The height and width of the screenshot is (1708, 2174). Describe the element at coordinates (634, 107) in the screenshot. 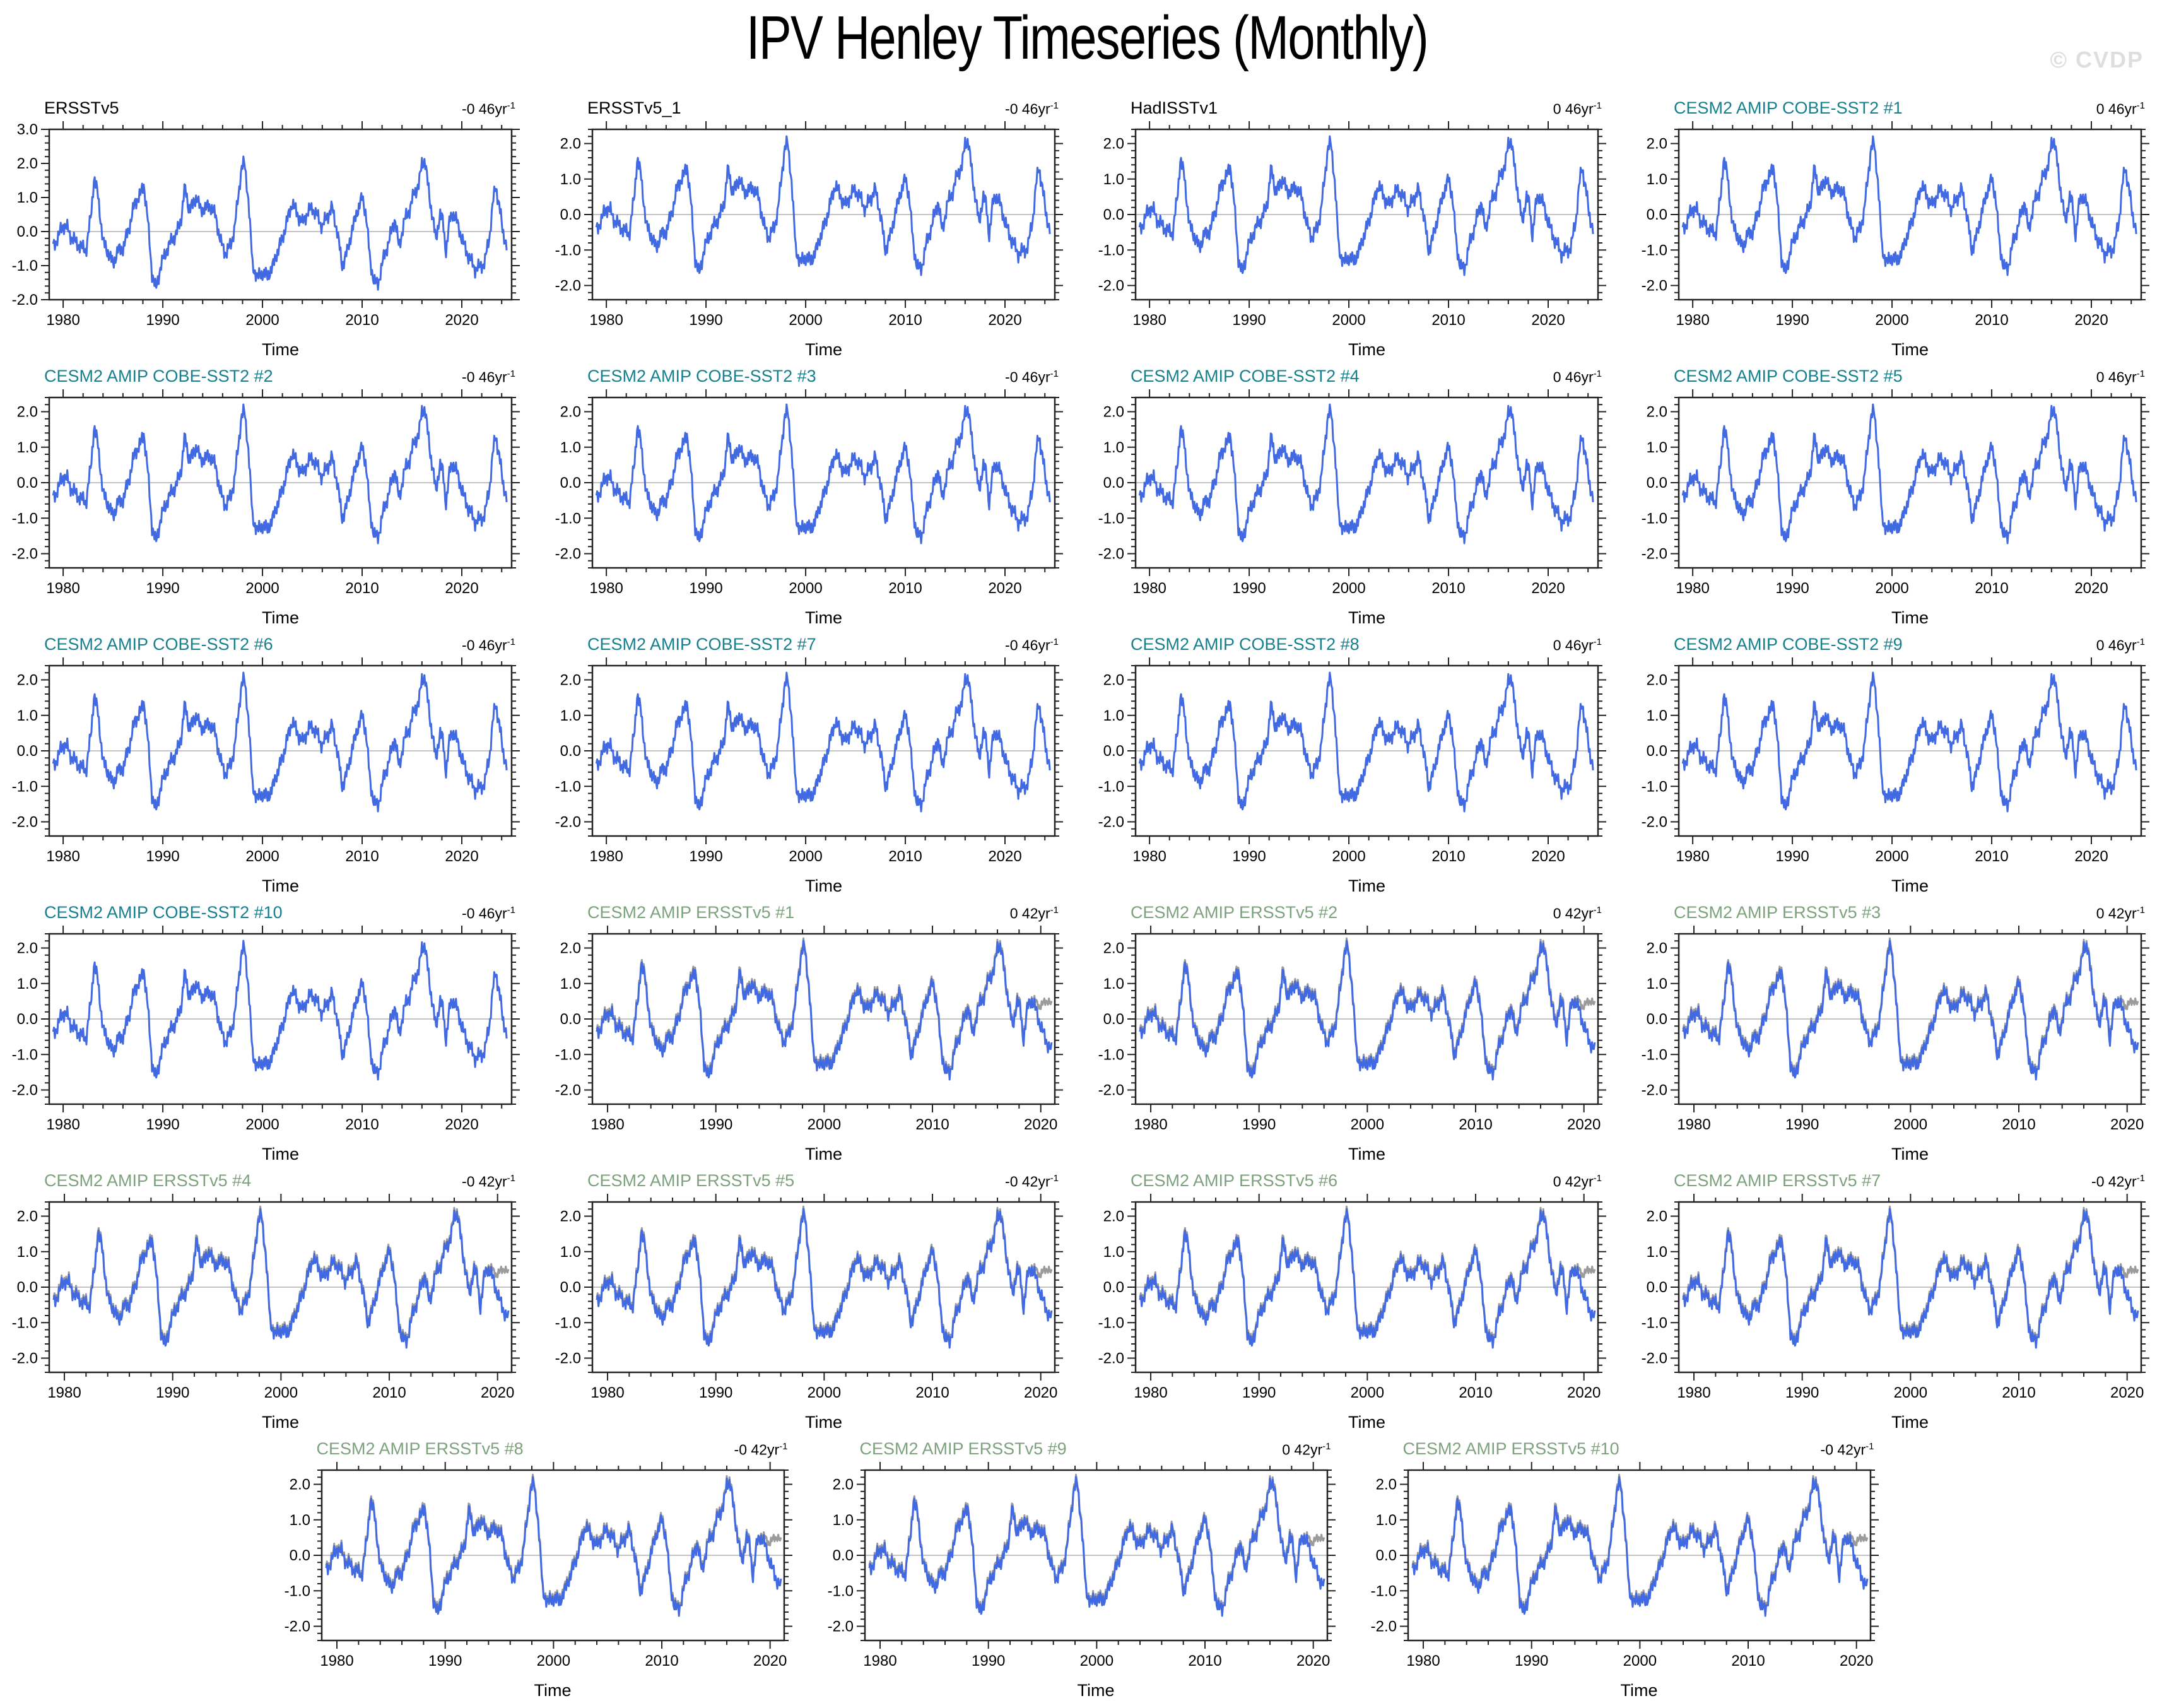

I see `panel-title: ERSSTv5_1` at that location.